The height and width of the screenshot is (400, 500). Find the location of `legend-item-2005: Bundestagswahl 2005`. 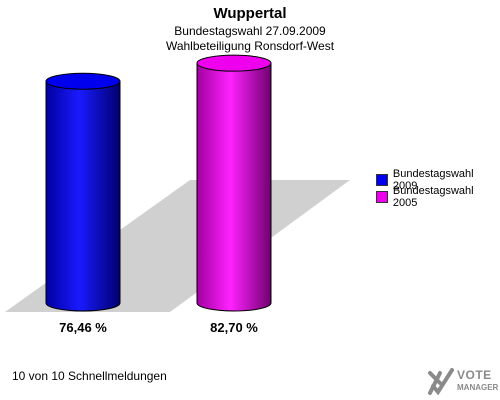

legend-item-2005: Bundestagswahl 2005 is located at coordinates (438, 197).